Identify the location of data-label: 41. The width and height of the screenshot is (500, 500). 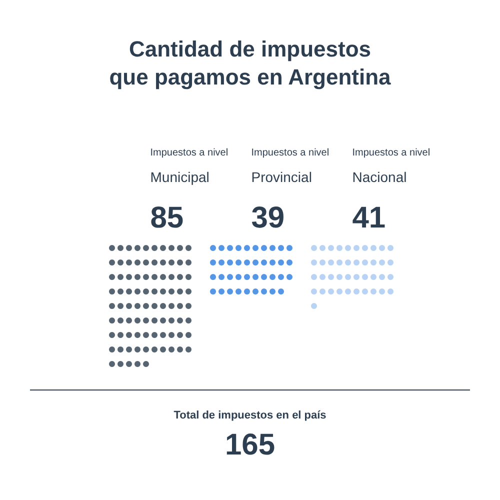
(369, 218).